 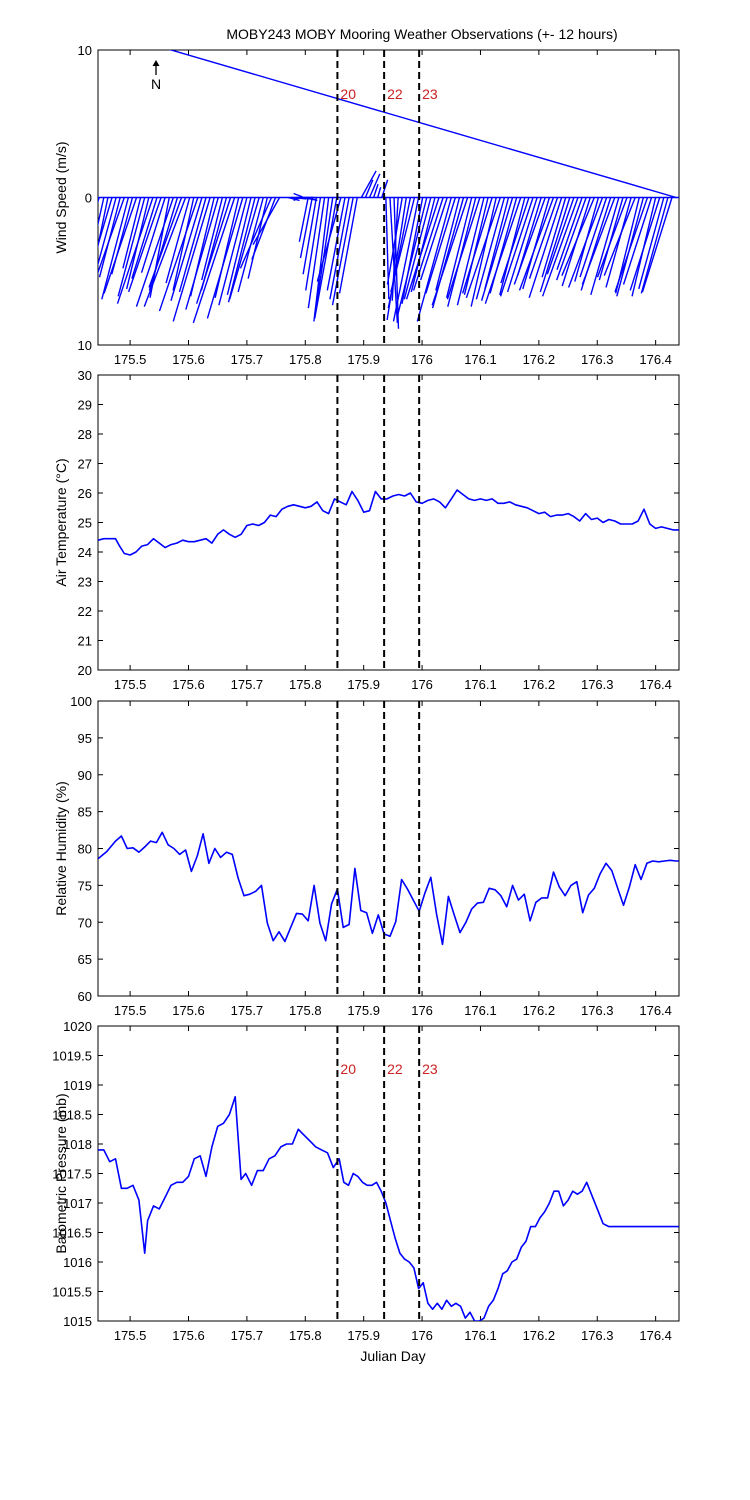 What do you see at coordinates (392, 1356) in the screenshot?
I see `x-axis-label: Julian Day` at bounding box center [392, 1356].